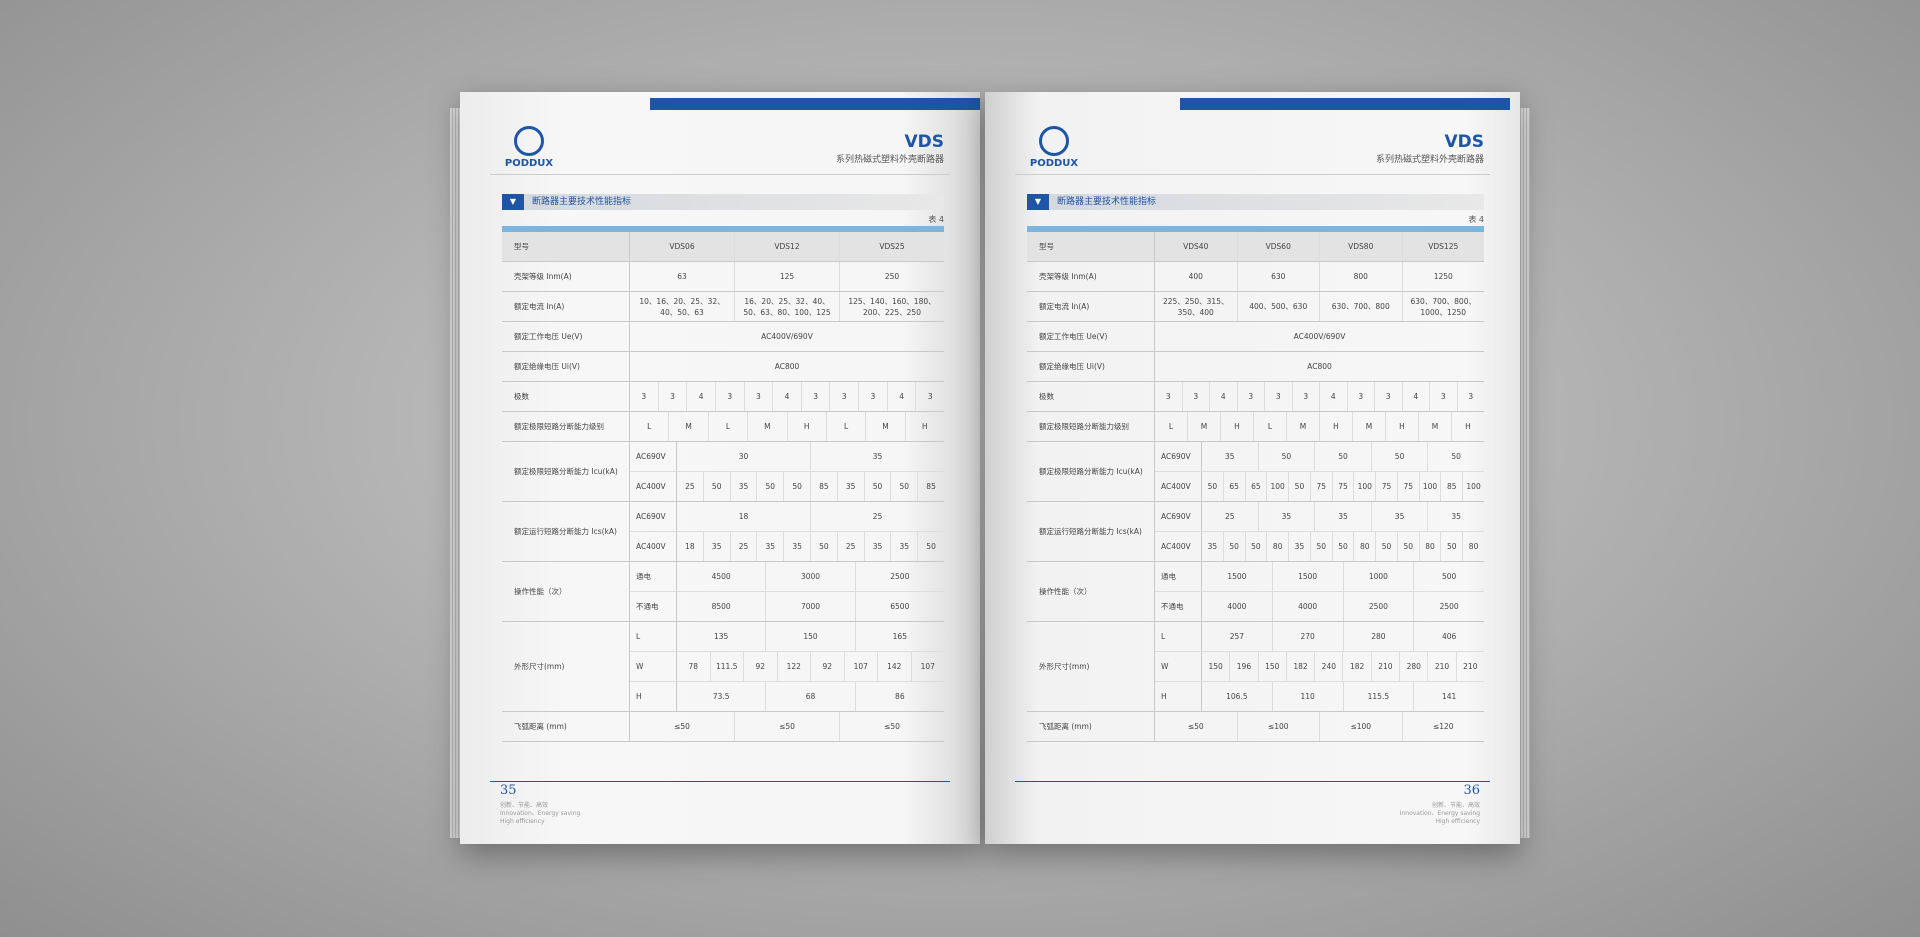  What do you see at coordinates (1455, 805) in the screenshot?
I see `slogan-line: 创新、节能、高效` at bounding box center [1455, 805].